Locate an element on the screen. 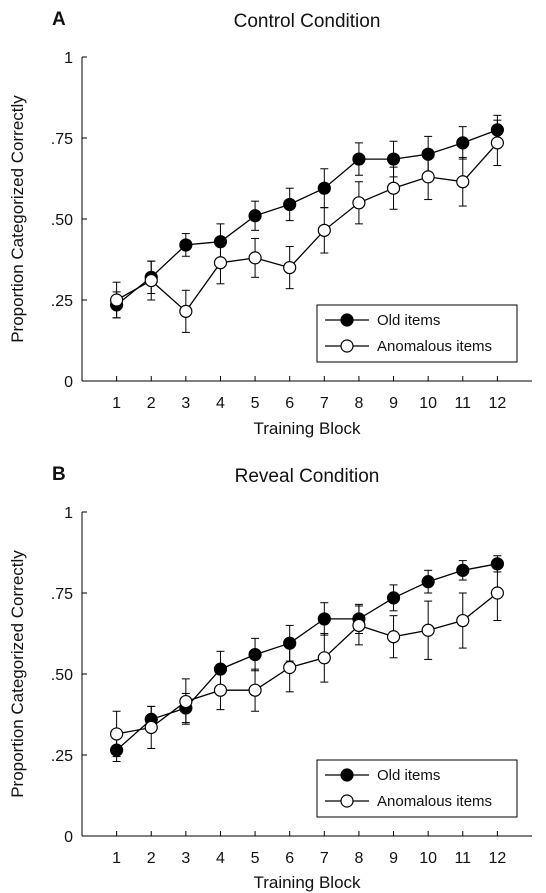 The width and height of the screenshot is (546, 893). panel-letter: B is located at coordinates (59, 474).